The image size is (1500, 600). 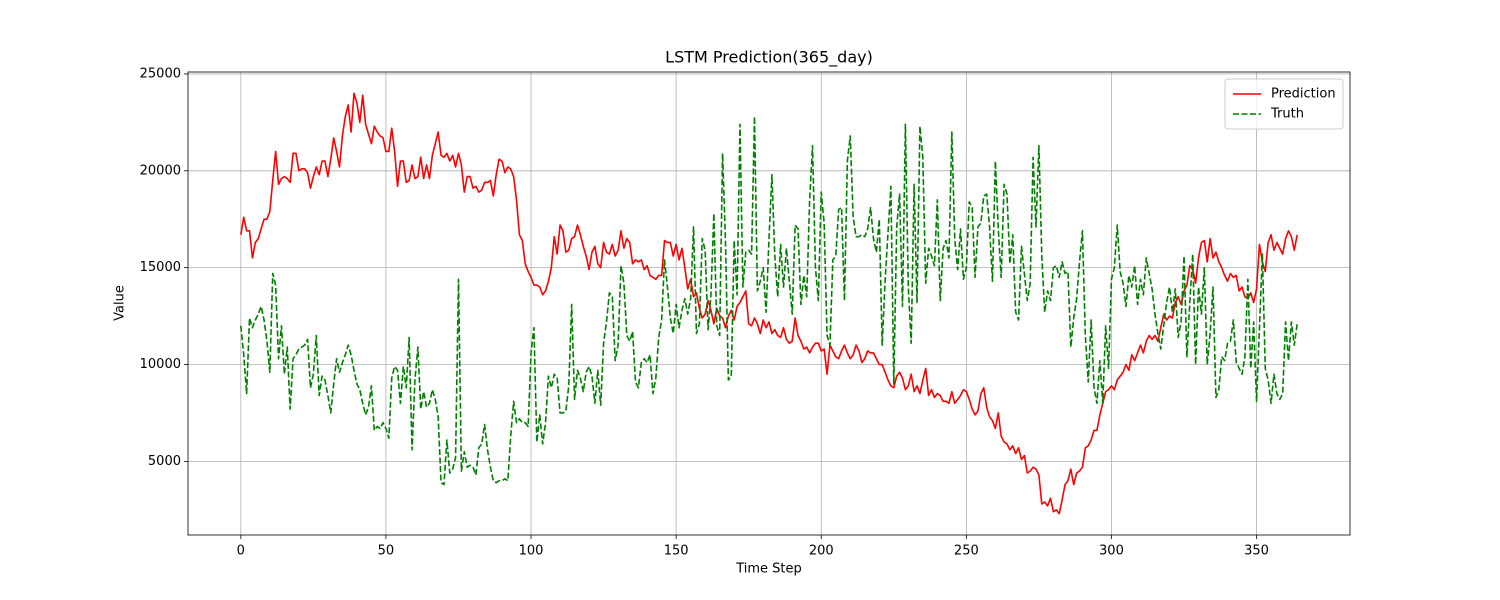 What do you see at coordinates (768, 569) in the screenshot?
I see `x-axis-label: Time Step` at bounding box center [768, 569].